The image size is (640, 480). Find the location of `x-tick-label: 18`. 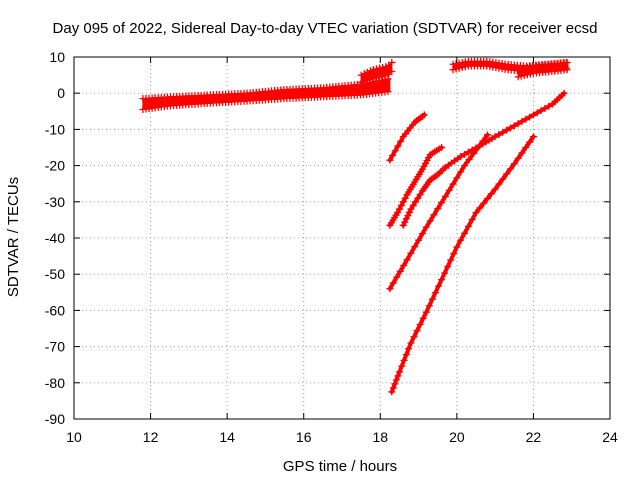

x-tick-label: 18 is located at coordinates (380, 437).